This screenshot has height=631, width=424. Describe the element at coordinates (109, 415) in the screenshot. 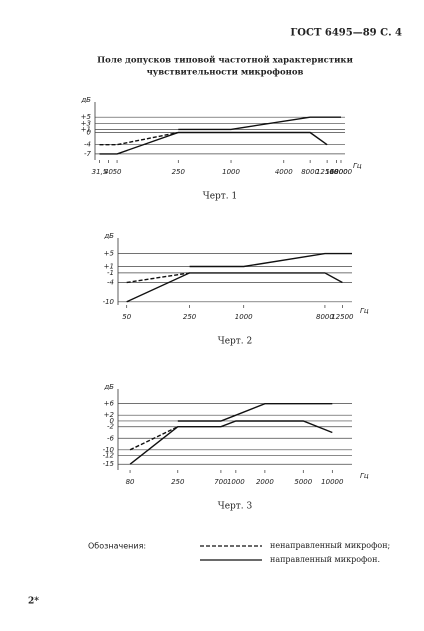

I see `y-tick-label: +2` at that location.